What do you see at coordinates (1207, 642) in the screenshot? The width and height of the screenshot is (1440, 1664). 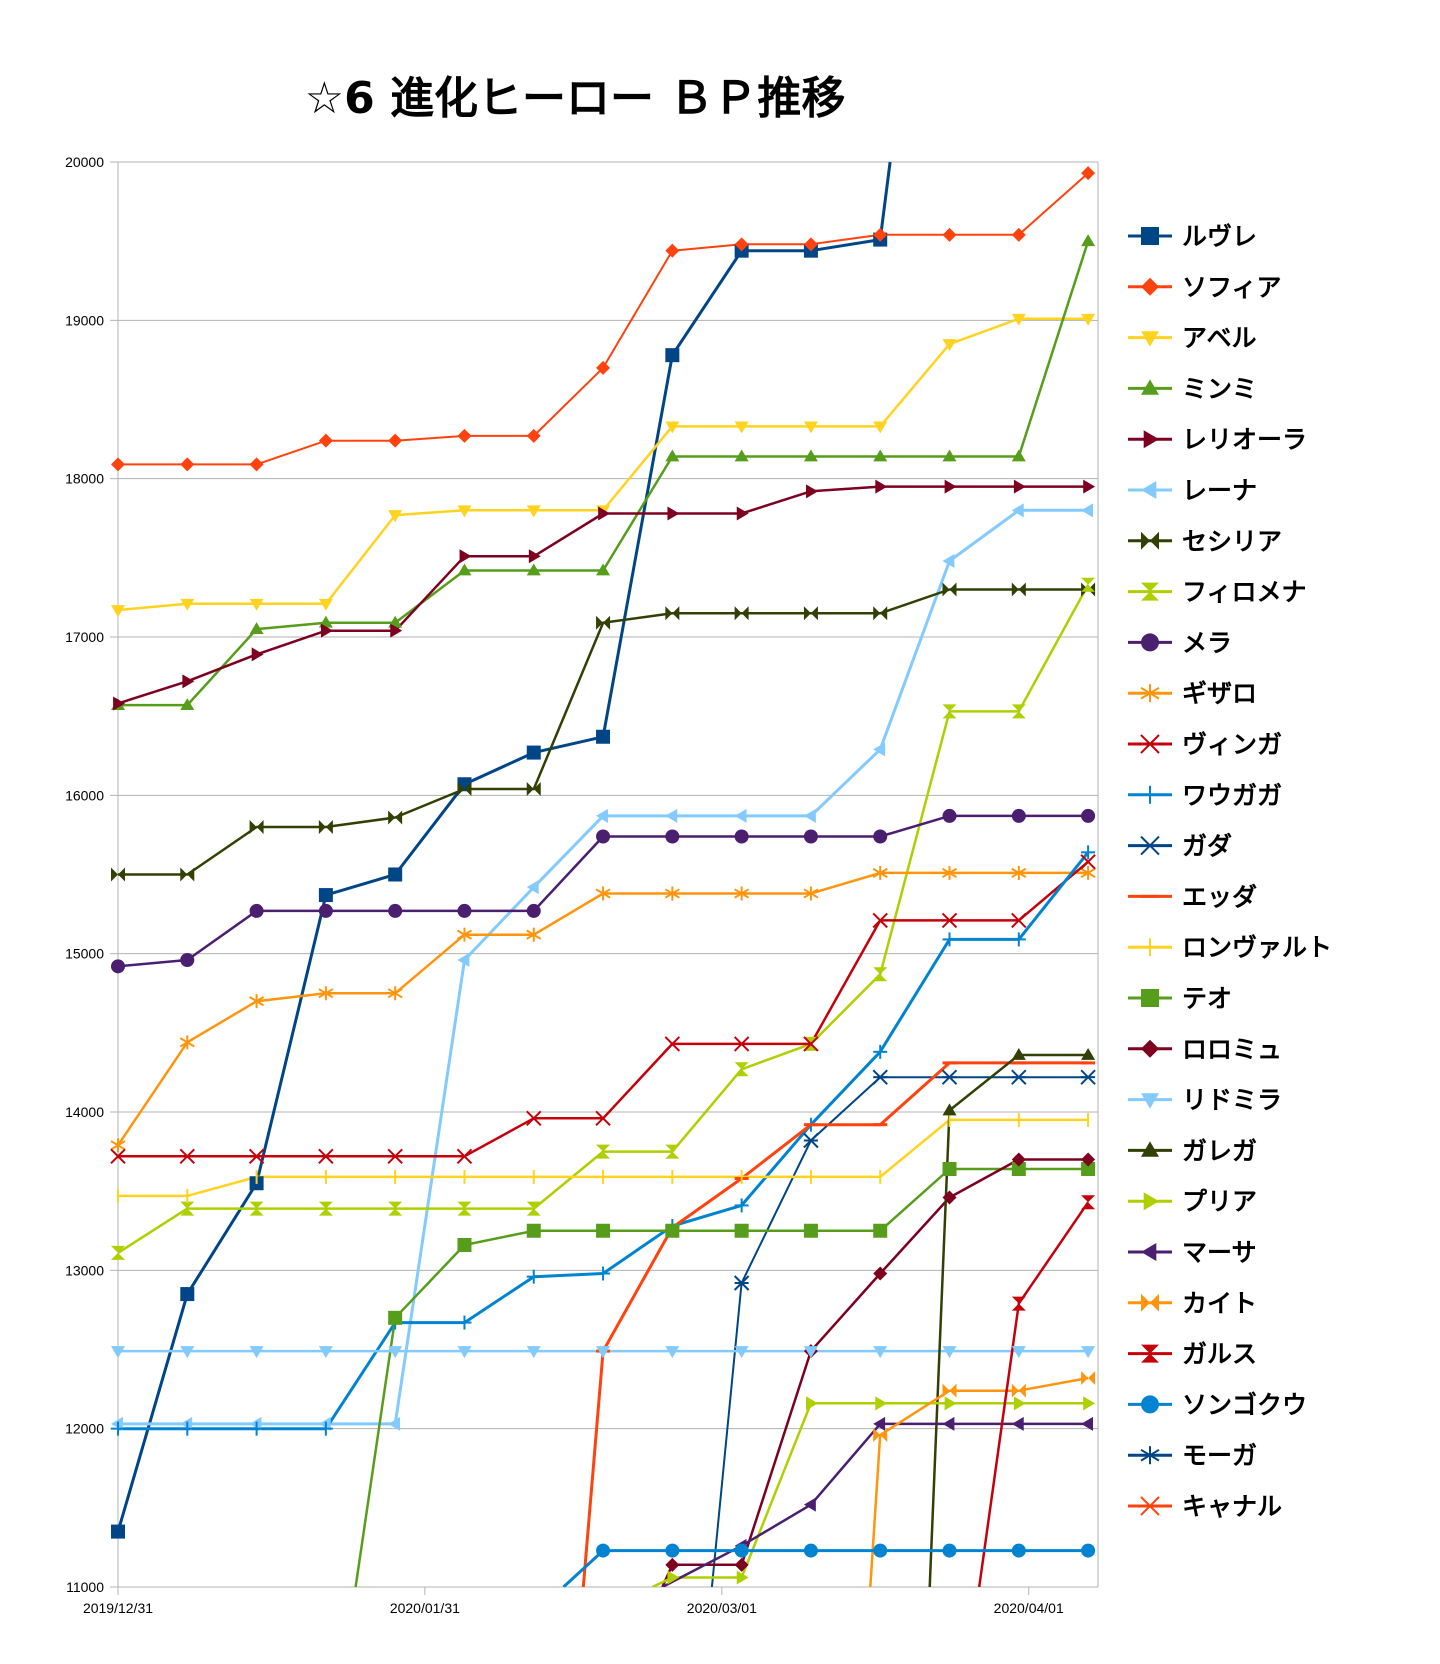 I see `legend-label: メラ` at bounding box center [1207, 642].